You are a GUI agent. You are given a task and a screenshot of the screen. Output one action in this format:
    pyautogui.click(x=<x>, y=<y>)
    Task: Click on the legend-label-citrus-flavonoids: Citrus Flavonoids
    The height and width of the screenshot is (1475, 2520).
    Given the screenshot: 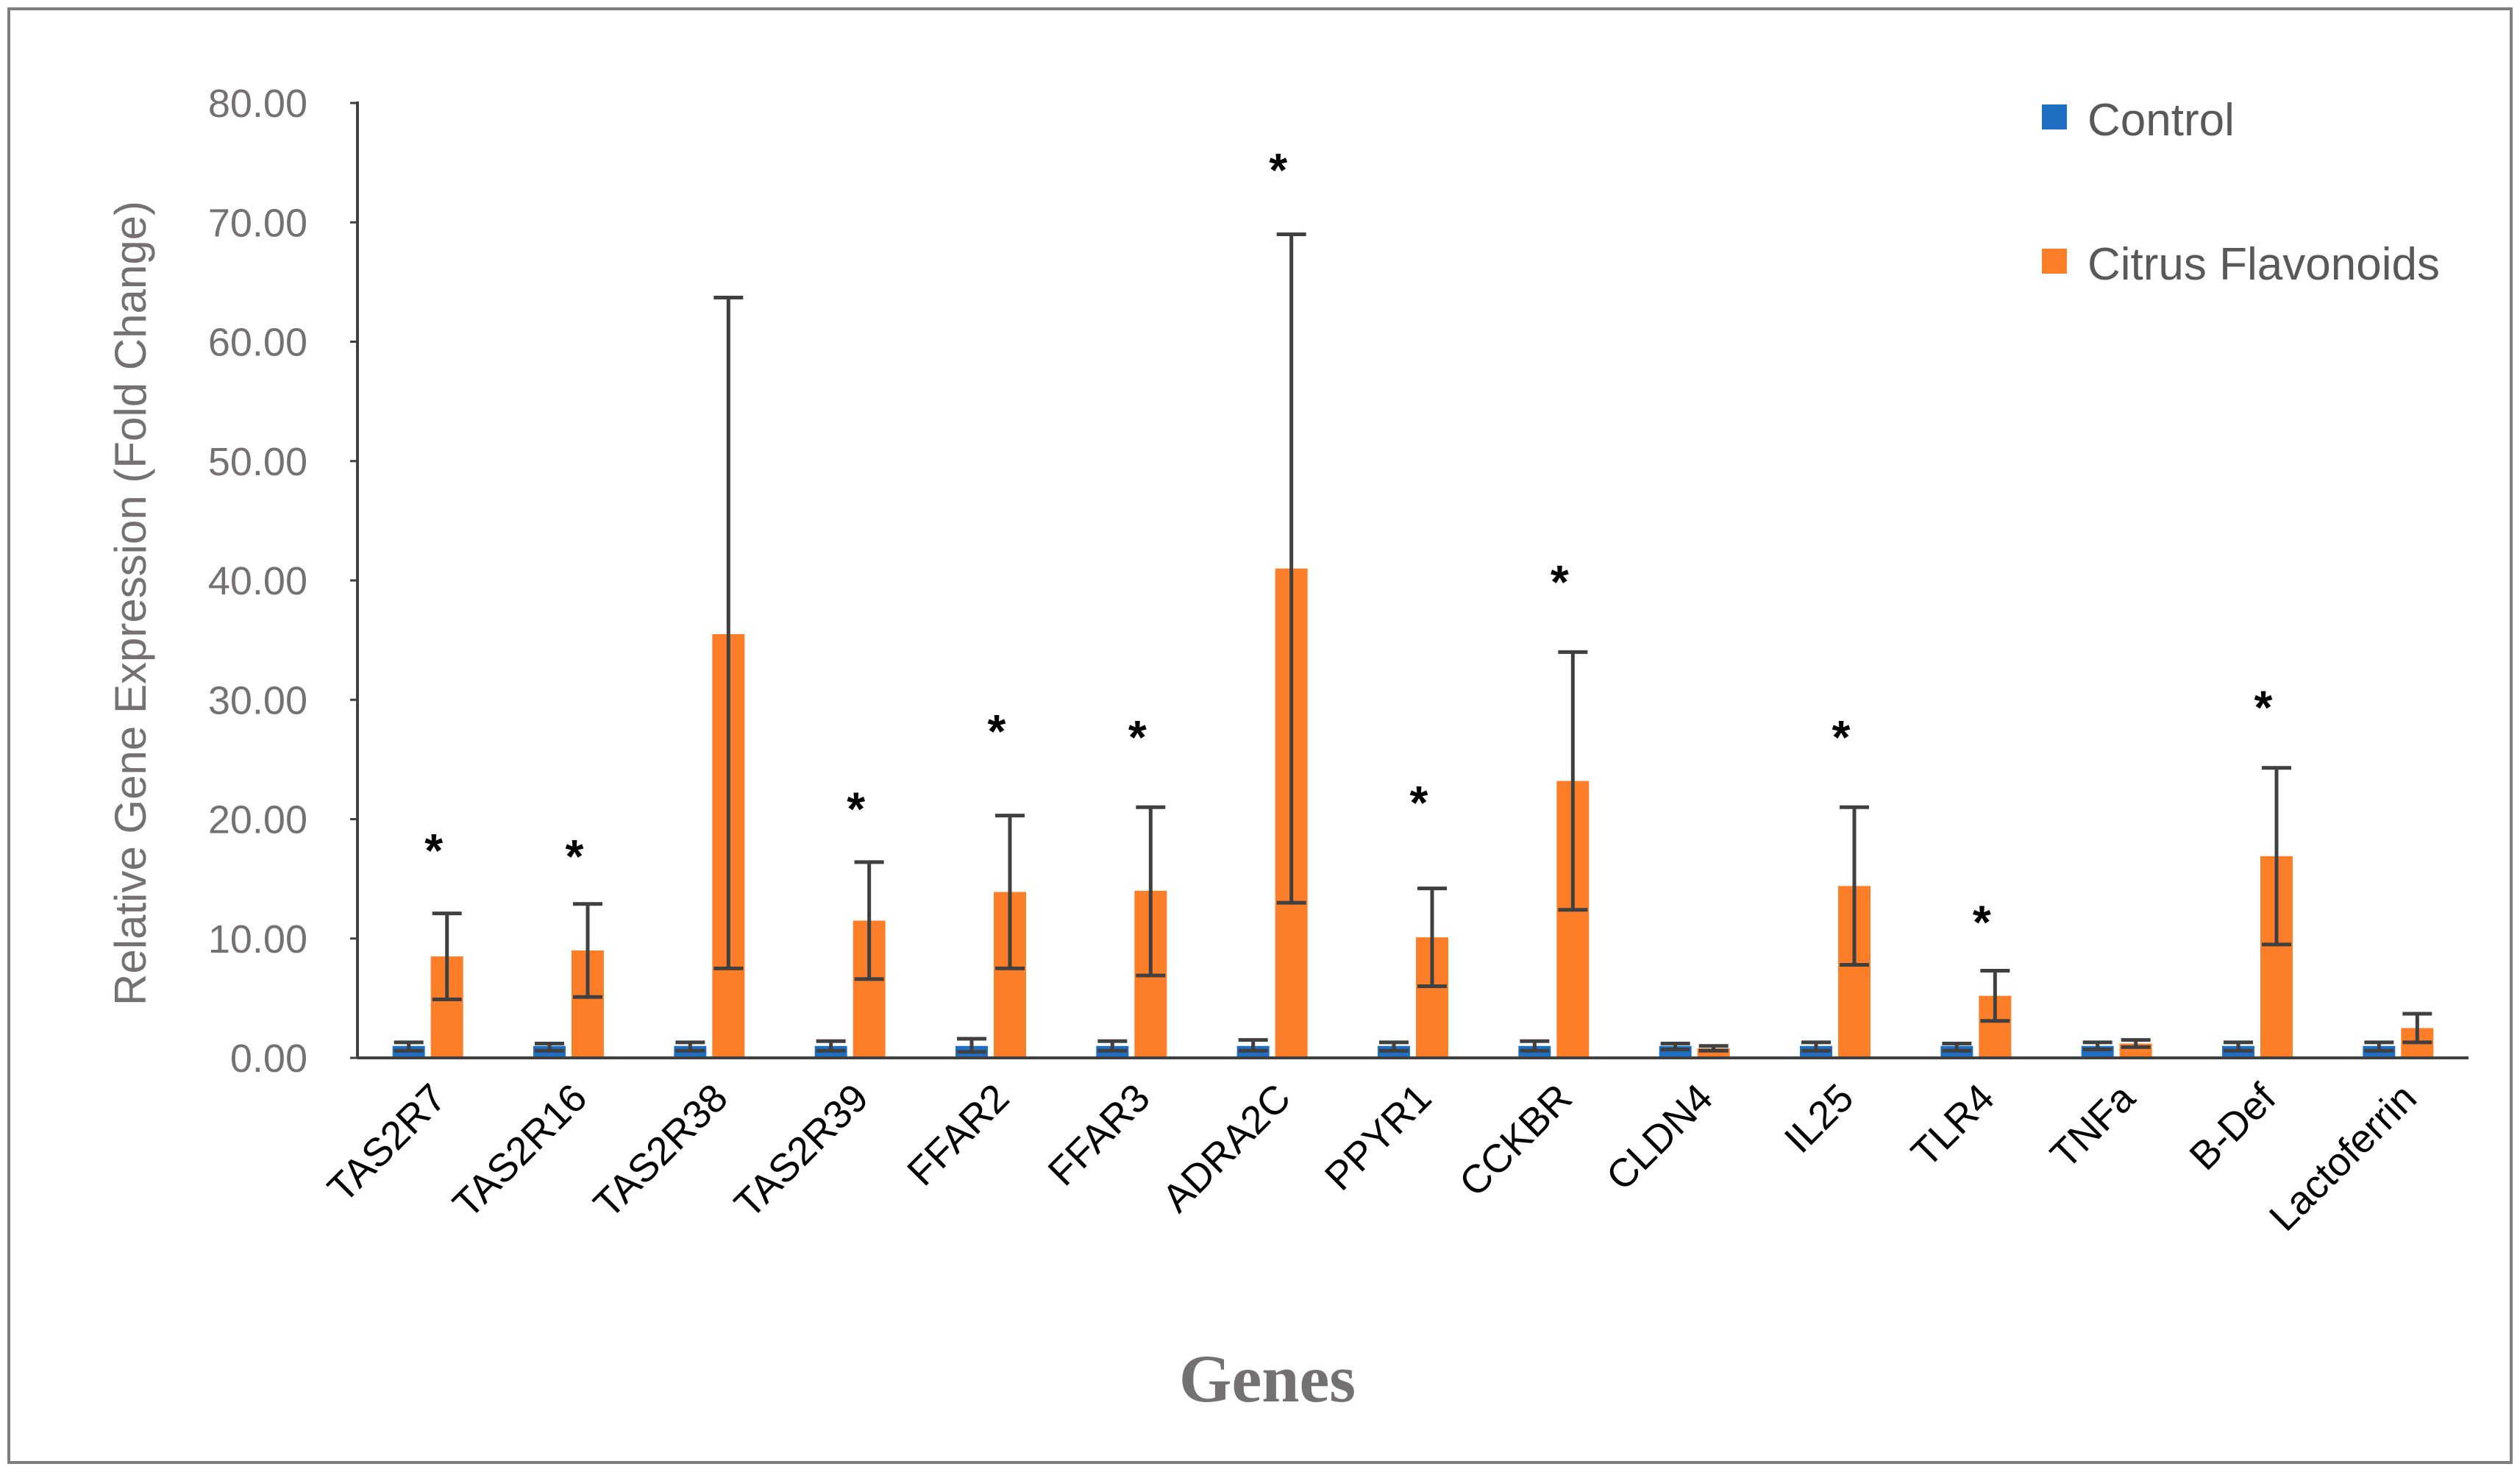 What is the action you would take?
    pyautogui.click(x=2263, y=265)
    